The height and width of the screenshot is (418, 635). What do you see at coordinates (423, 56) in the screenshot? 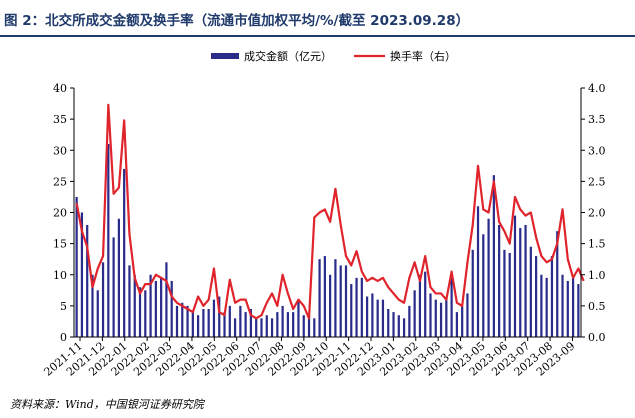
I see `legend-label-line: 换手率（右）` at bounding box center [423, 56].